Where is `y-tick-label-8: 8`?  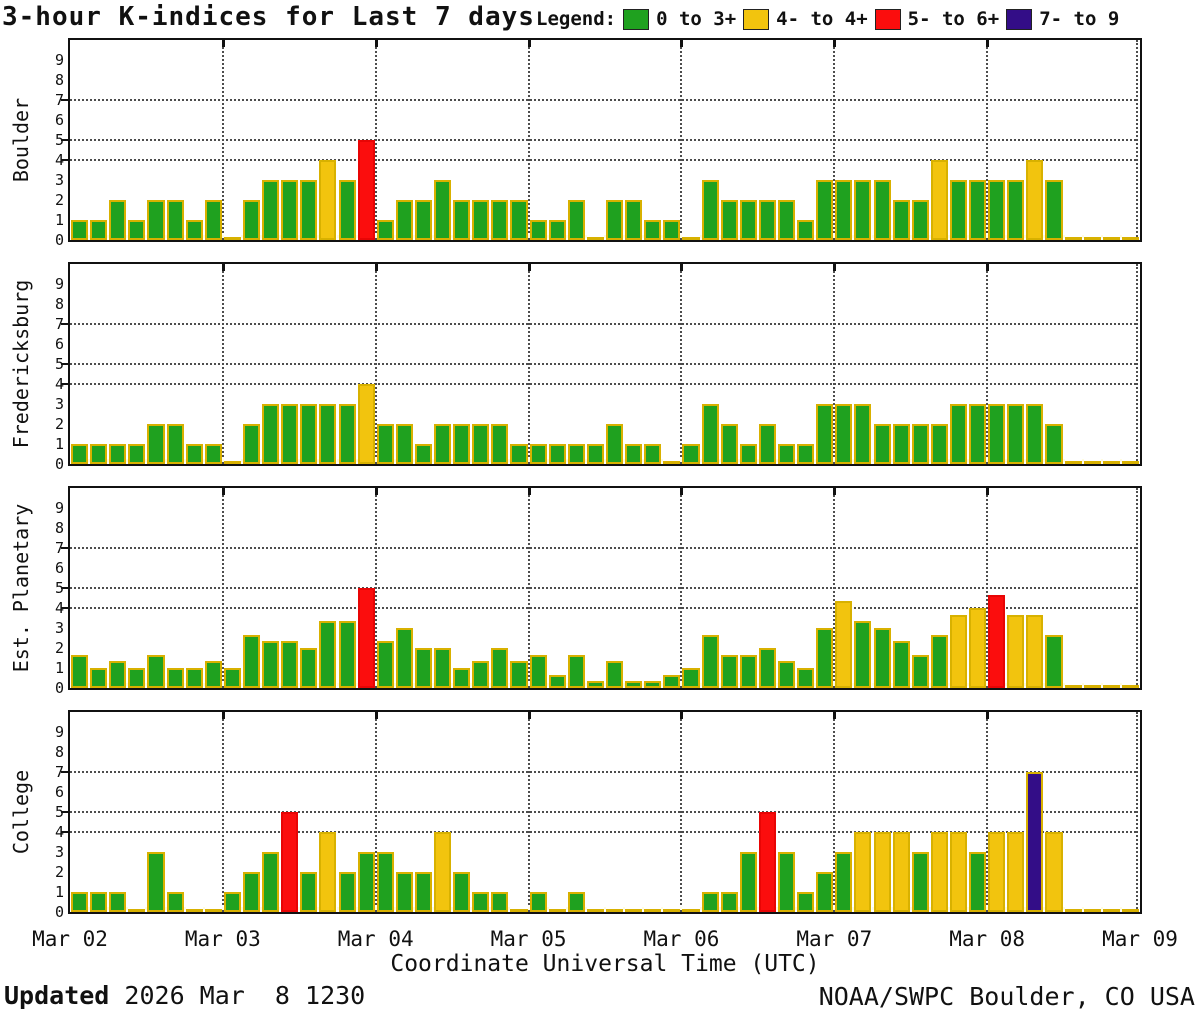
y-tick-label-8: 8 is located at coordinates (59, 304).